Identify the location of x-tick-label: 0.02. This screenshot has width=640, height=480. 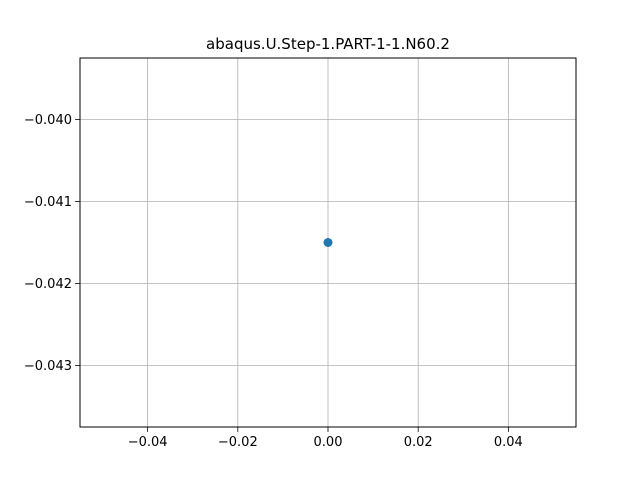
(418, 442).